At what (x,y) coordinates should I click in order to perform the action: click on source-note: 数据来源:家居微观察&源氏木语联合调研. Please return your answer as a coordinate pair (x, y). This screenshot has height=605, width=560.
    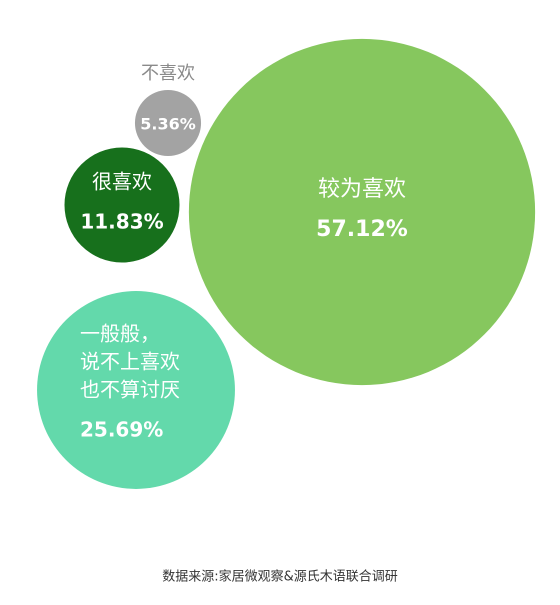
    Looking at the image, I should click on (280, 577).